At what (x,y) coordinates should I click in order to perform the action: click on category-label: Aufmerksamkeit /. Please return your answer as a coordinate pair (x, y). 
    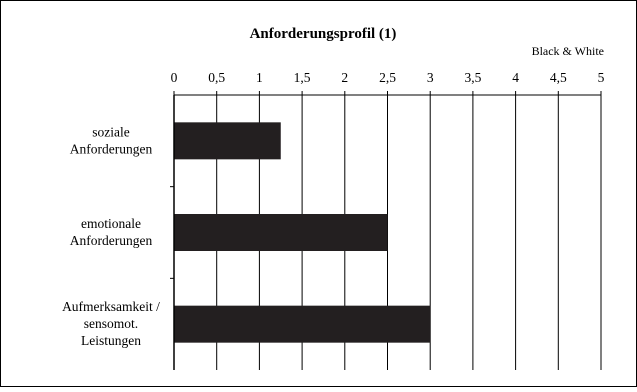
    Looking at the image, I should click on (111, 306).